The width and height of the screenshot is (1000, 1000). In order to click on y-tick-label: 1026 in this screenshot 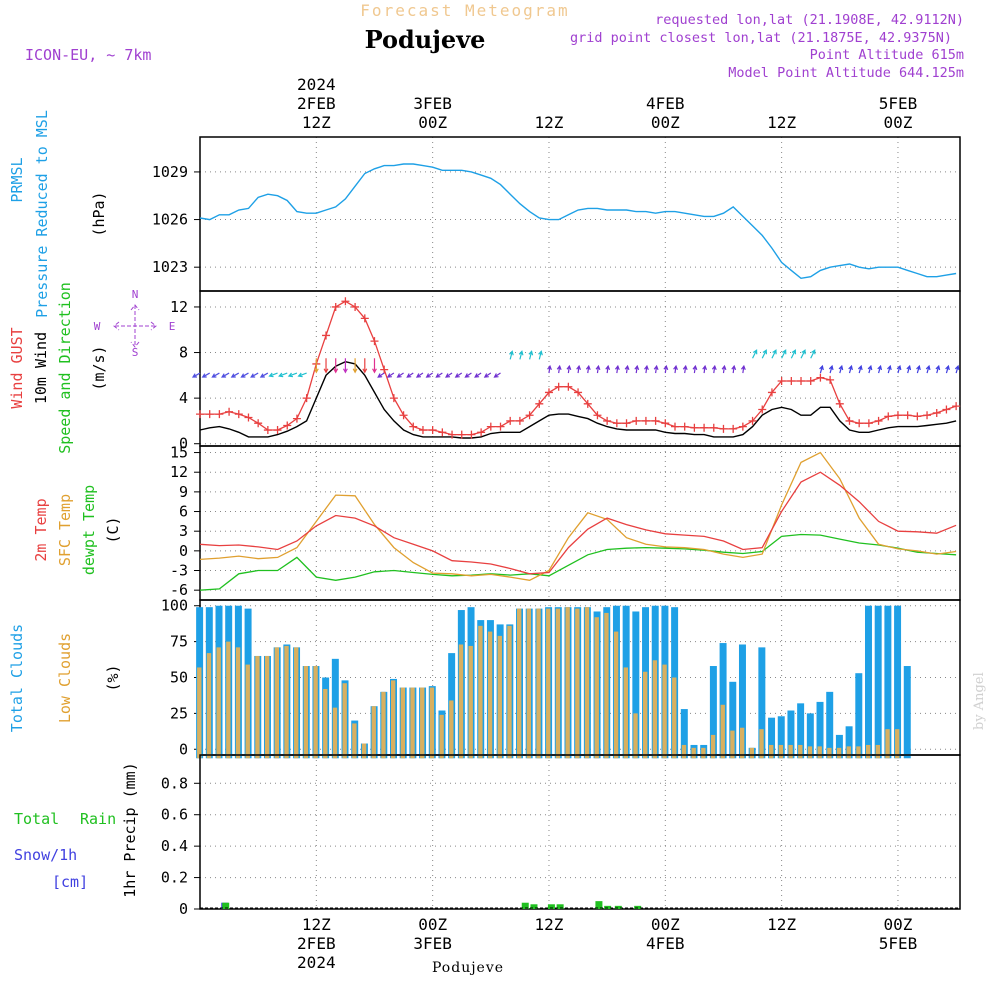, I will do `click(170, 220)`.